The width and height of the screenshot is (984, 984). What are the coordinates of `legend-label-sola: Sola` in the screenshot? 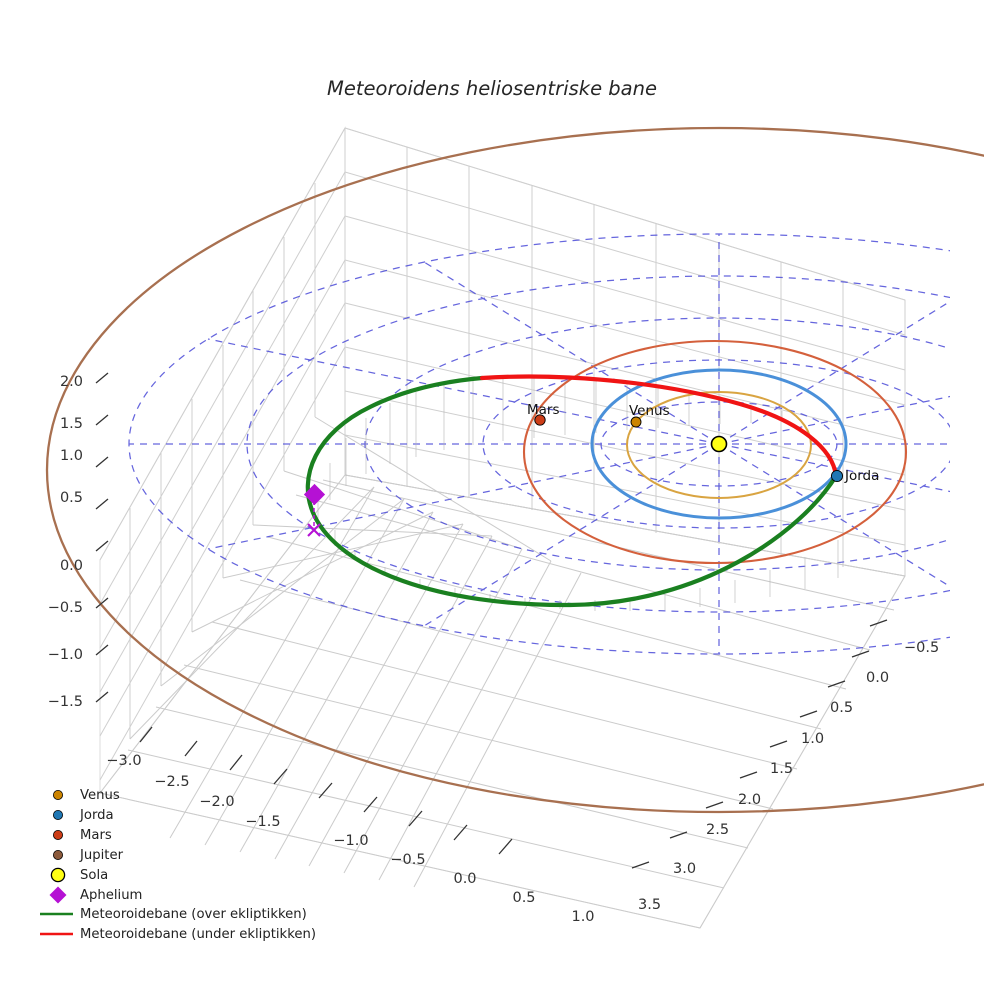 It's located at (94, 875).